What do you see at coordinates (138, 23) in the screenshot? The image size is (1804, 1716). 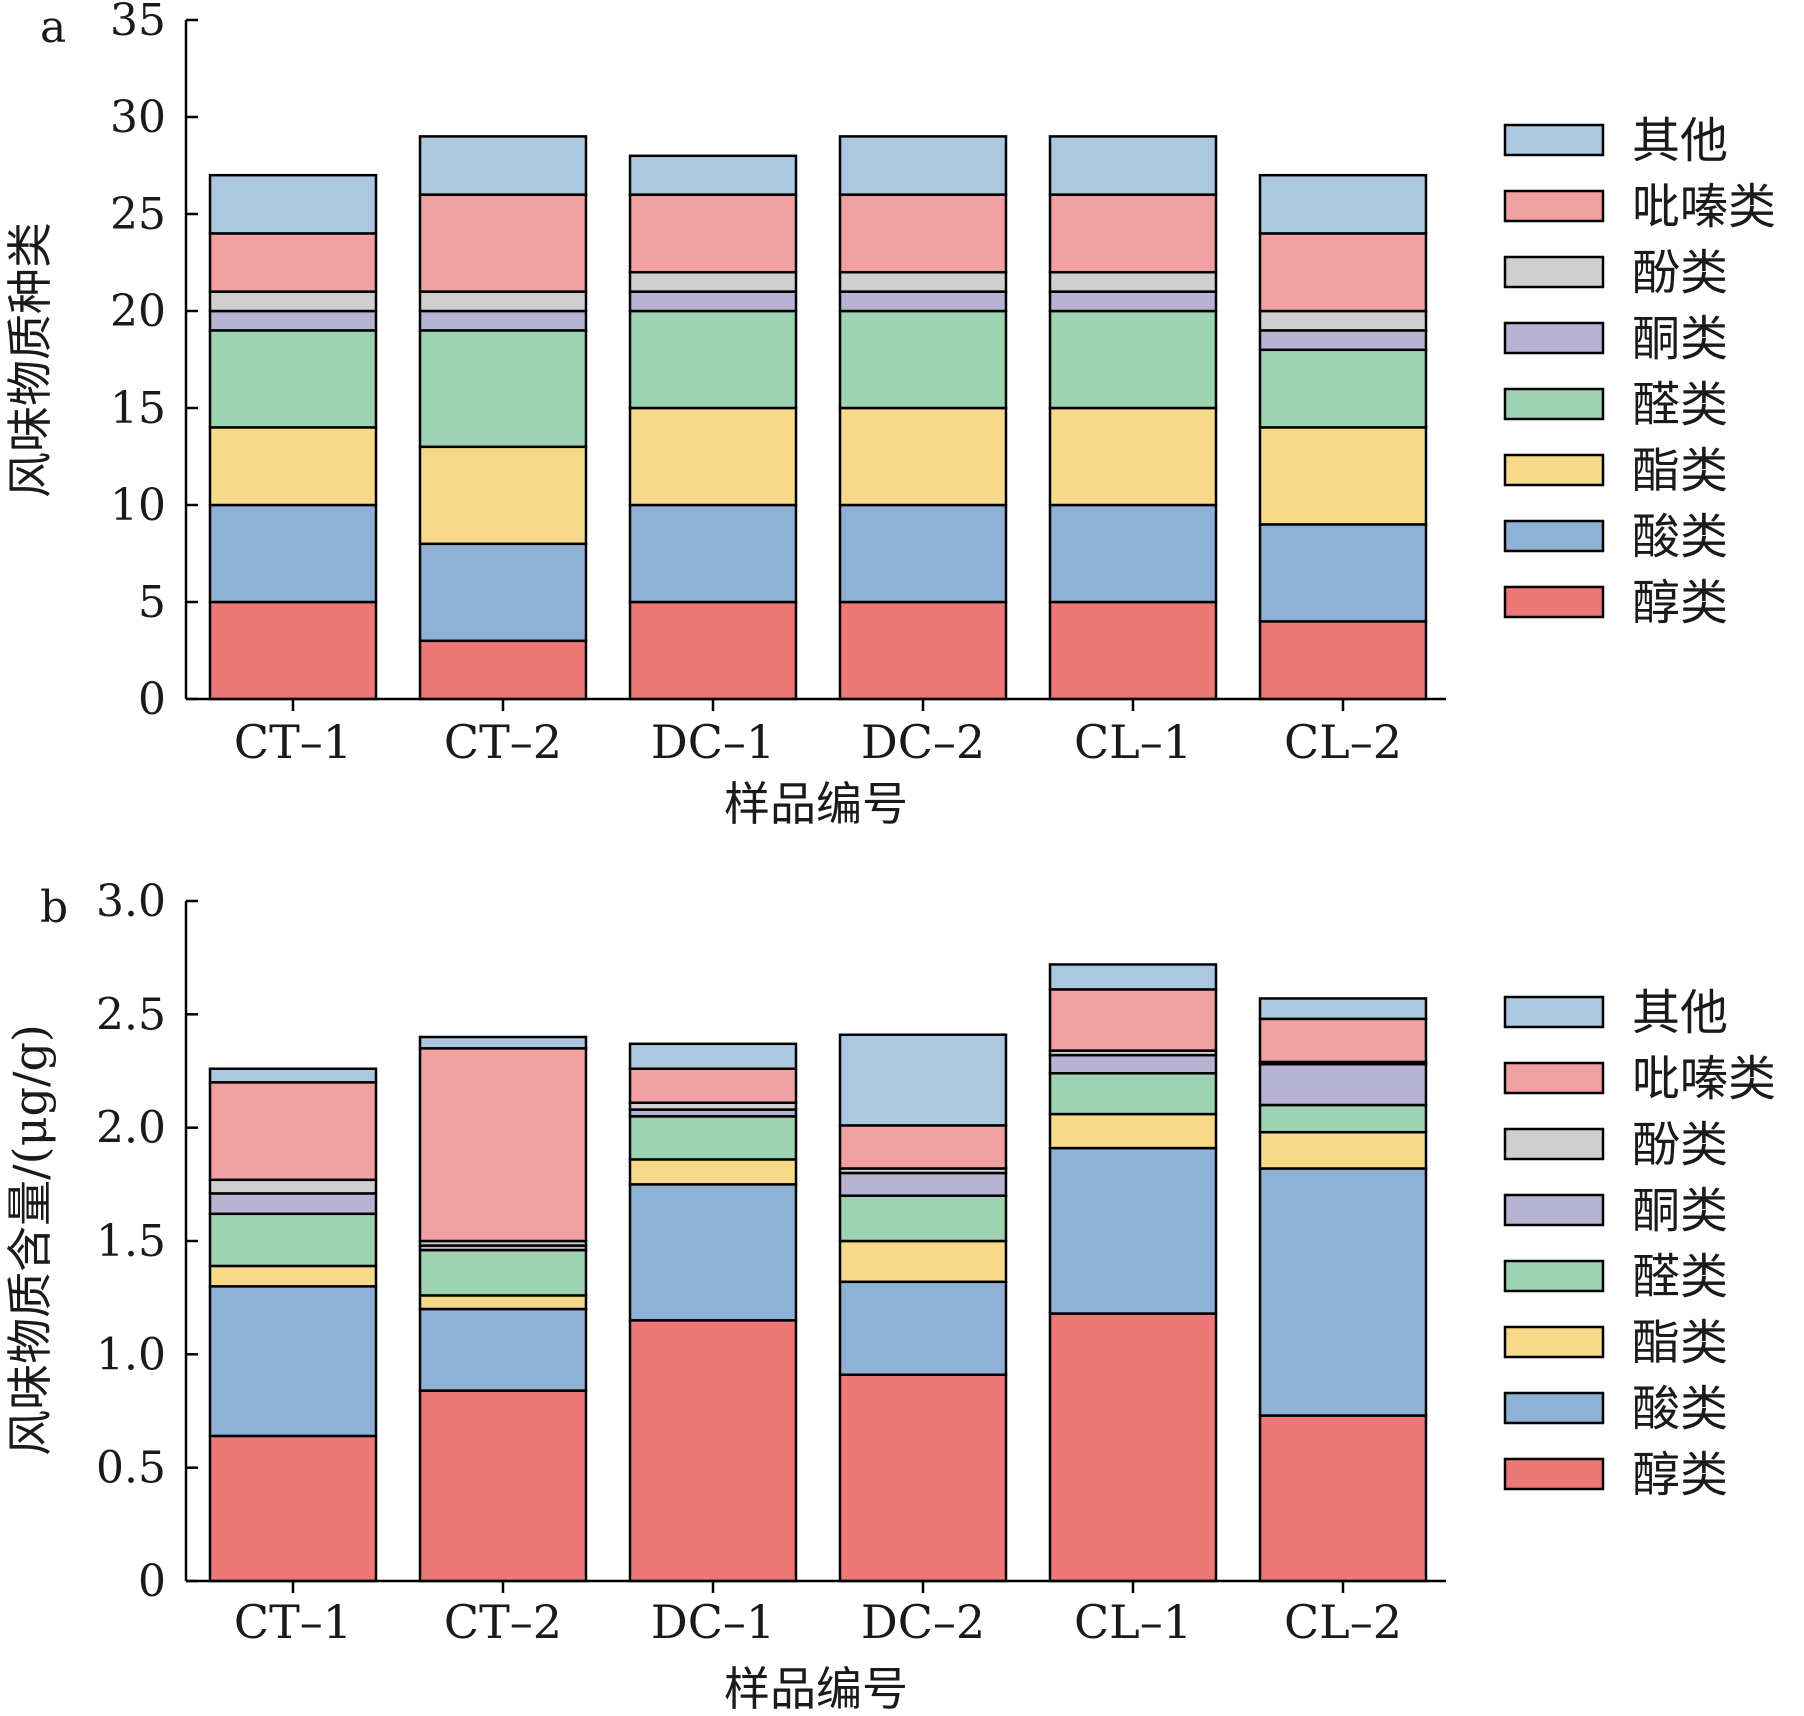 I see `y-tick-label: 35` at bounding box center [138, 23].